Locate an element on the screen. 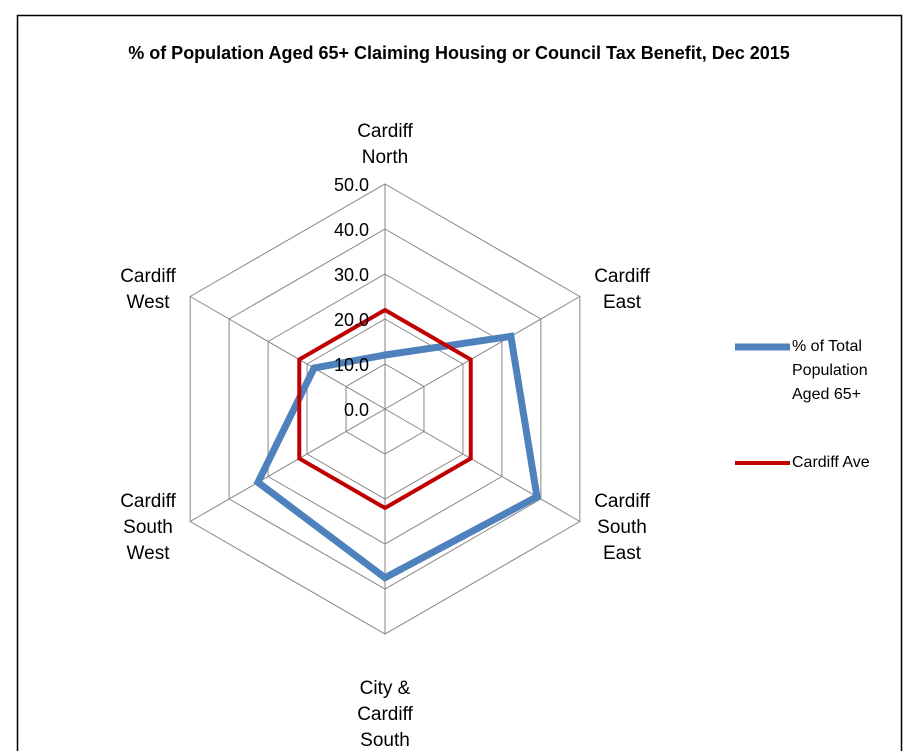 This screenshot has height=751, width=919. legend-label: % of Total Population Aged 65+ is located at coordinates (830, 370).